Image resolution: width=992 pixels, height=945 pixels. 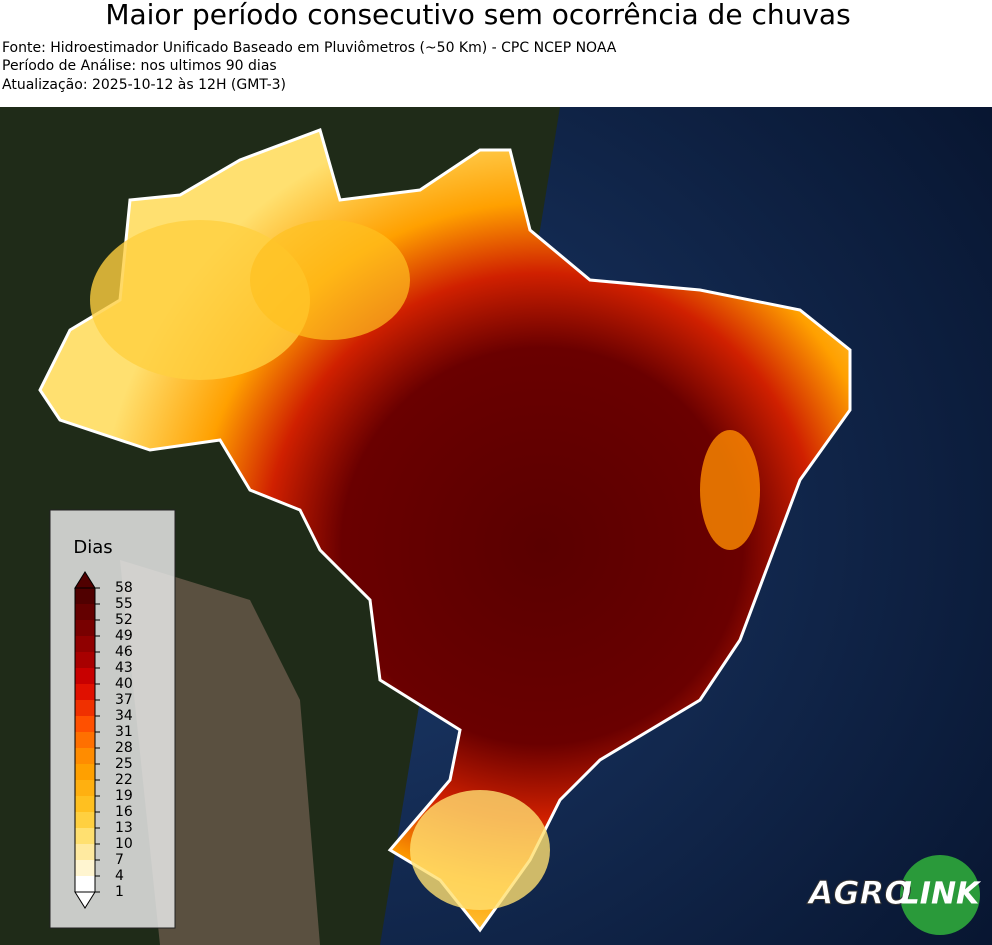 What do you see at coordinates (124, 668) in the screenshot?
I see `colorbar-tick-label: 43` at bounding box center [124, 668].